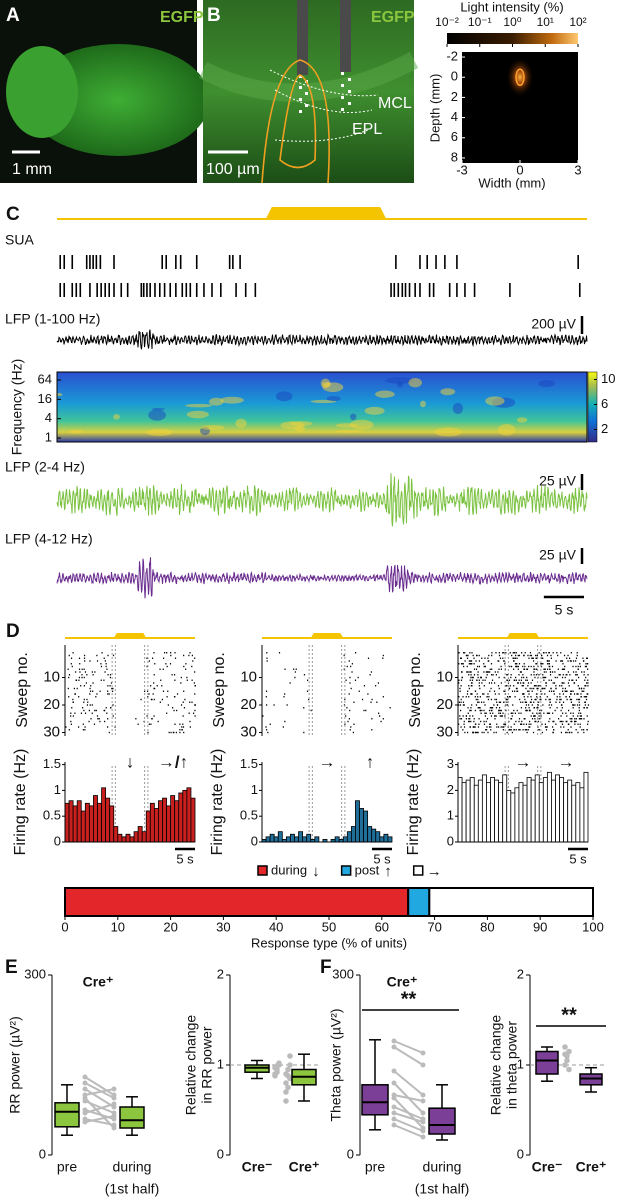  What do you see at coordinates (408, 1125) in the screenshot?
I see `pair-line` at bounding box center [408, 1125].